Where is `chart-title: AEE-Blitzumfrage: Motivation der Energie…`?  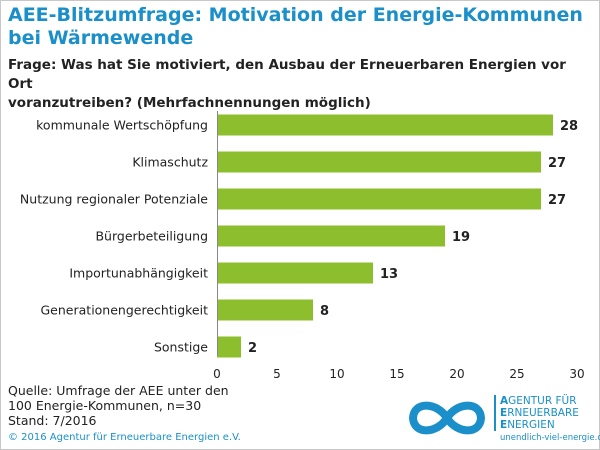
chart-title: AEE-Blitzumfrage: Motivation der Energie… is located at coordinates (300, 27).